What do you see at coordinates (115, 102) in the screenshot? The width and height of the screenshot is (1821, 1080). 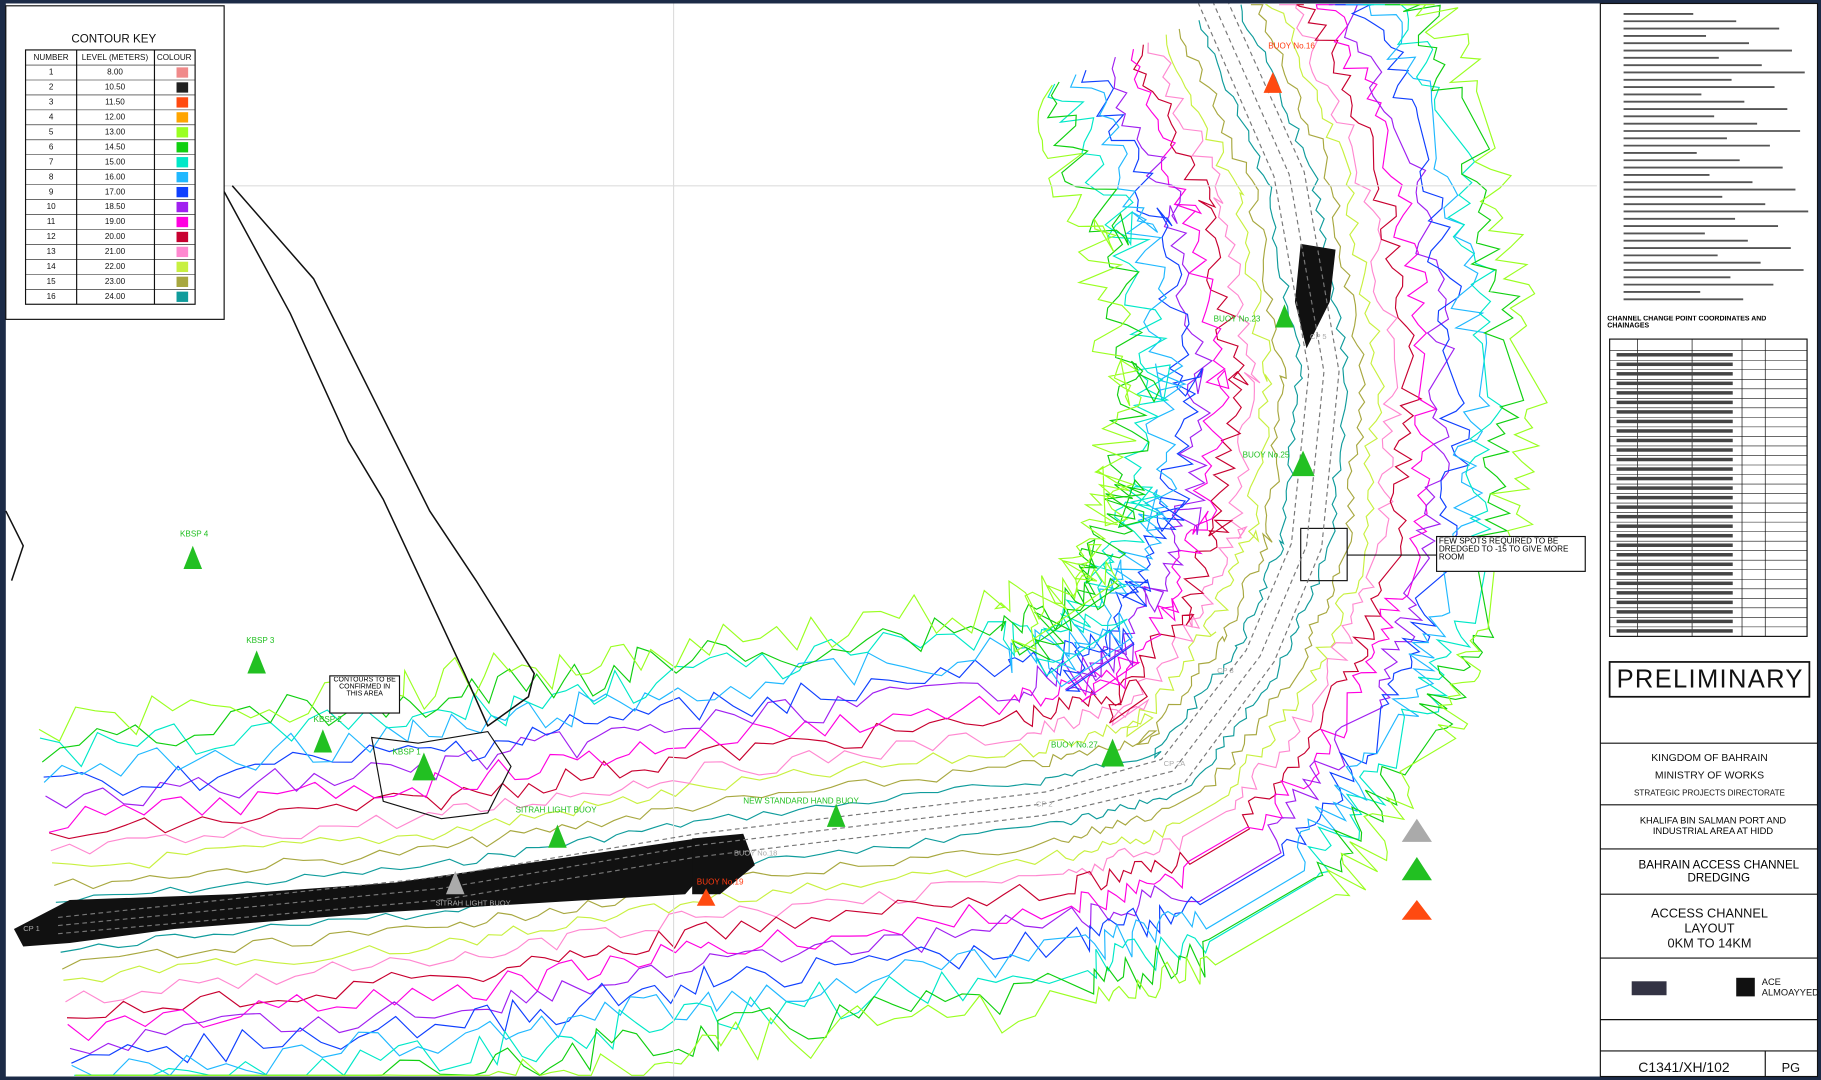 I see `key-level: 11.50` at bounding box center [115, 102].